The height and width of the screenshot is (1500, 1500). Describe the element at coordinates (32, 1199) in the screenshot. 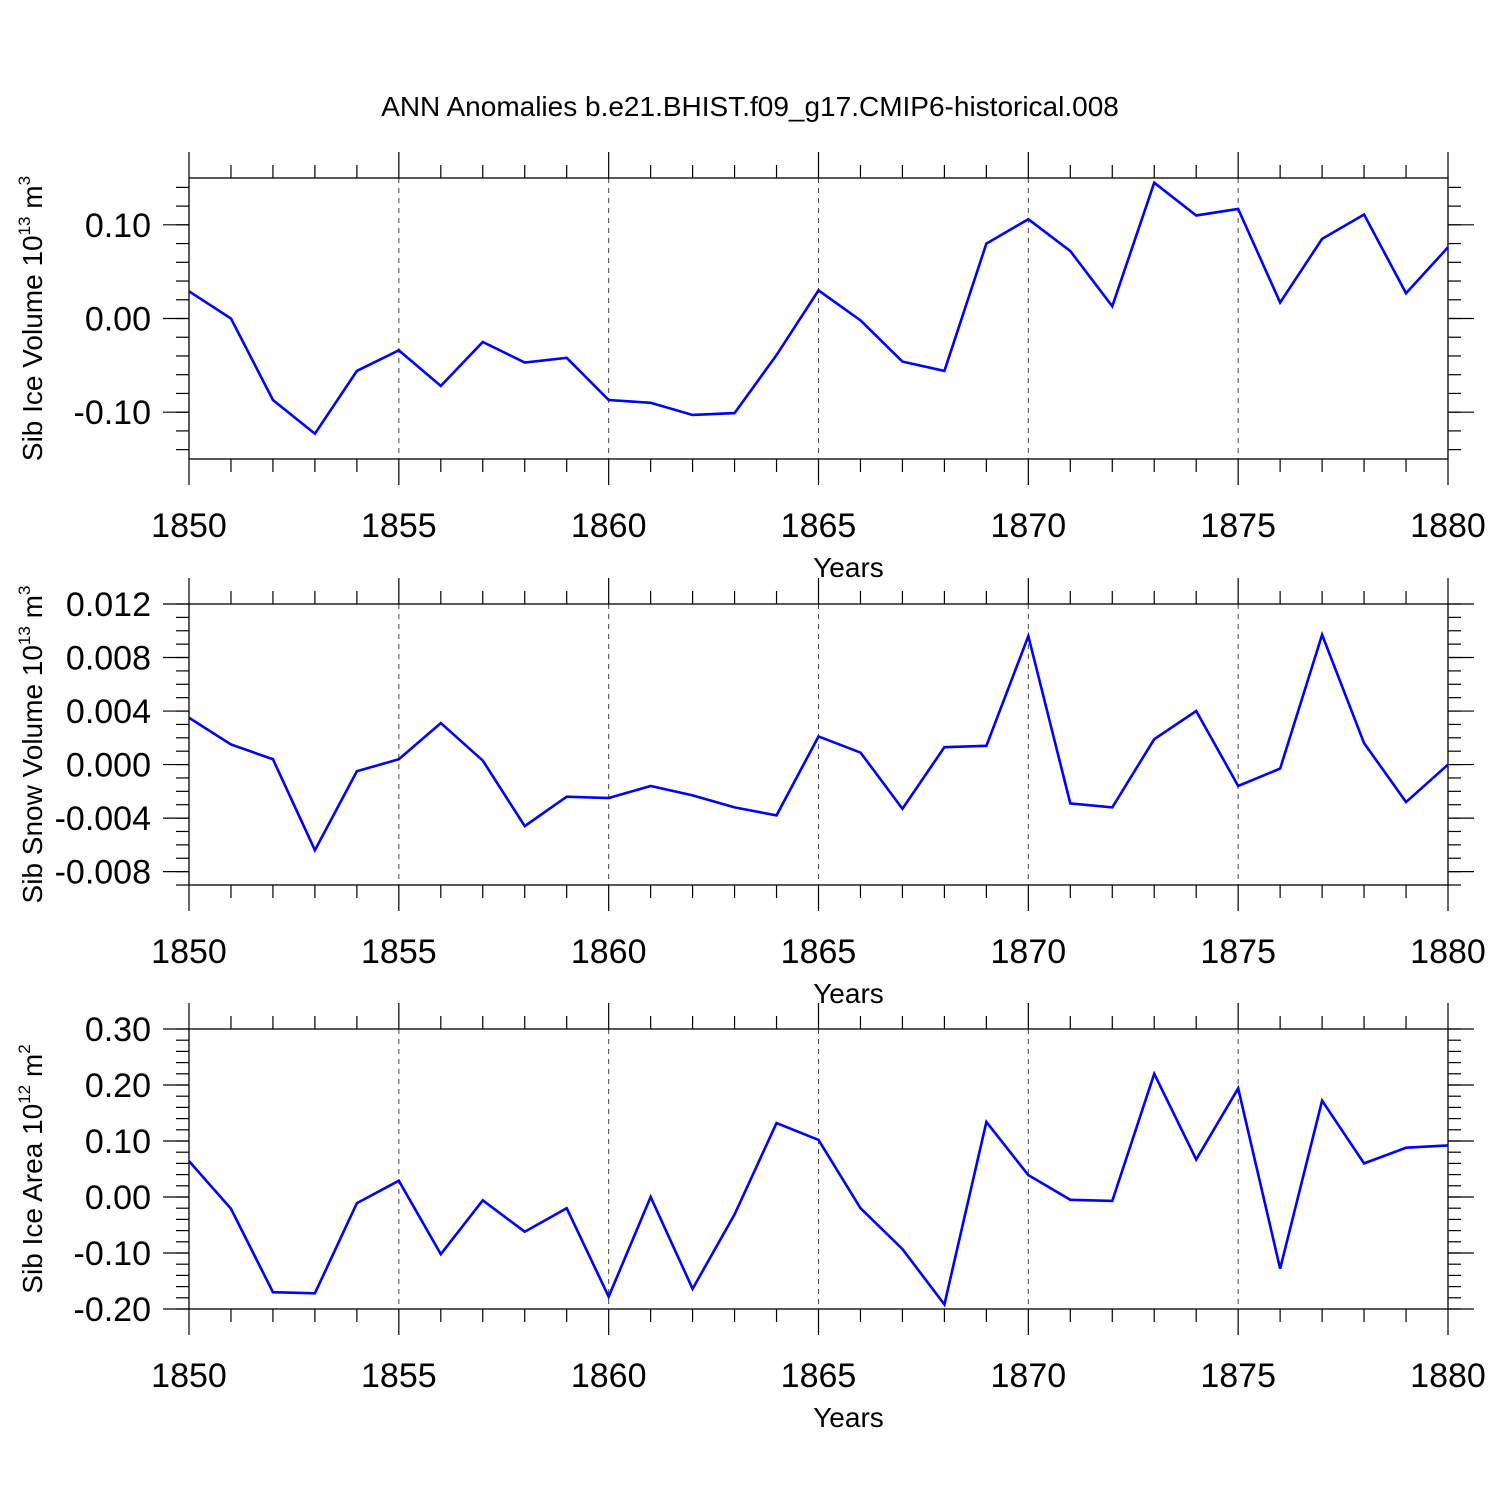

I see `y-axis-label-main: Sib Ice Area 10` at that location.